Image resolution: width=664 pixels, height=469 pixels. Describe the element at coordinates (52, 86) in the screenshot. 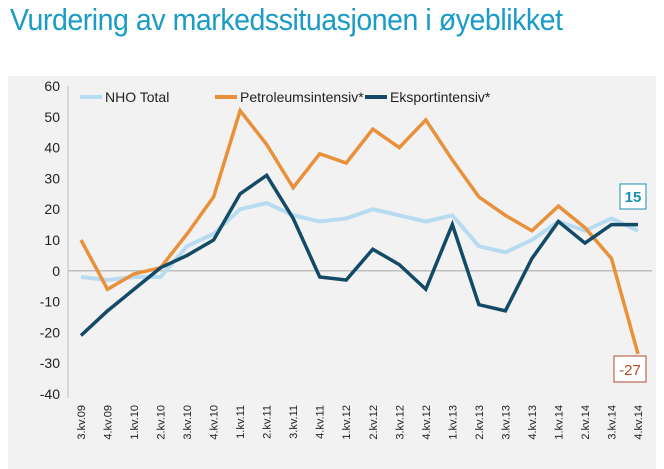

I see `y-tick-label: 60` at that location.